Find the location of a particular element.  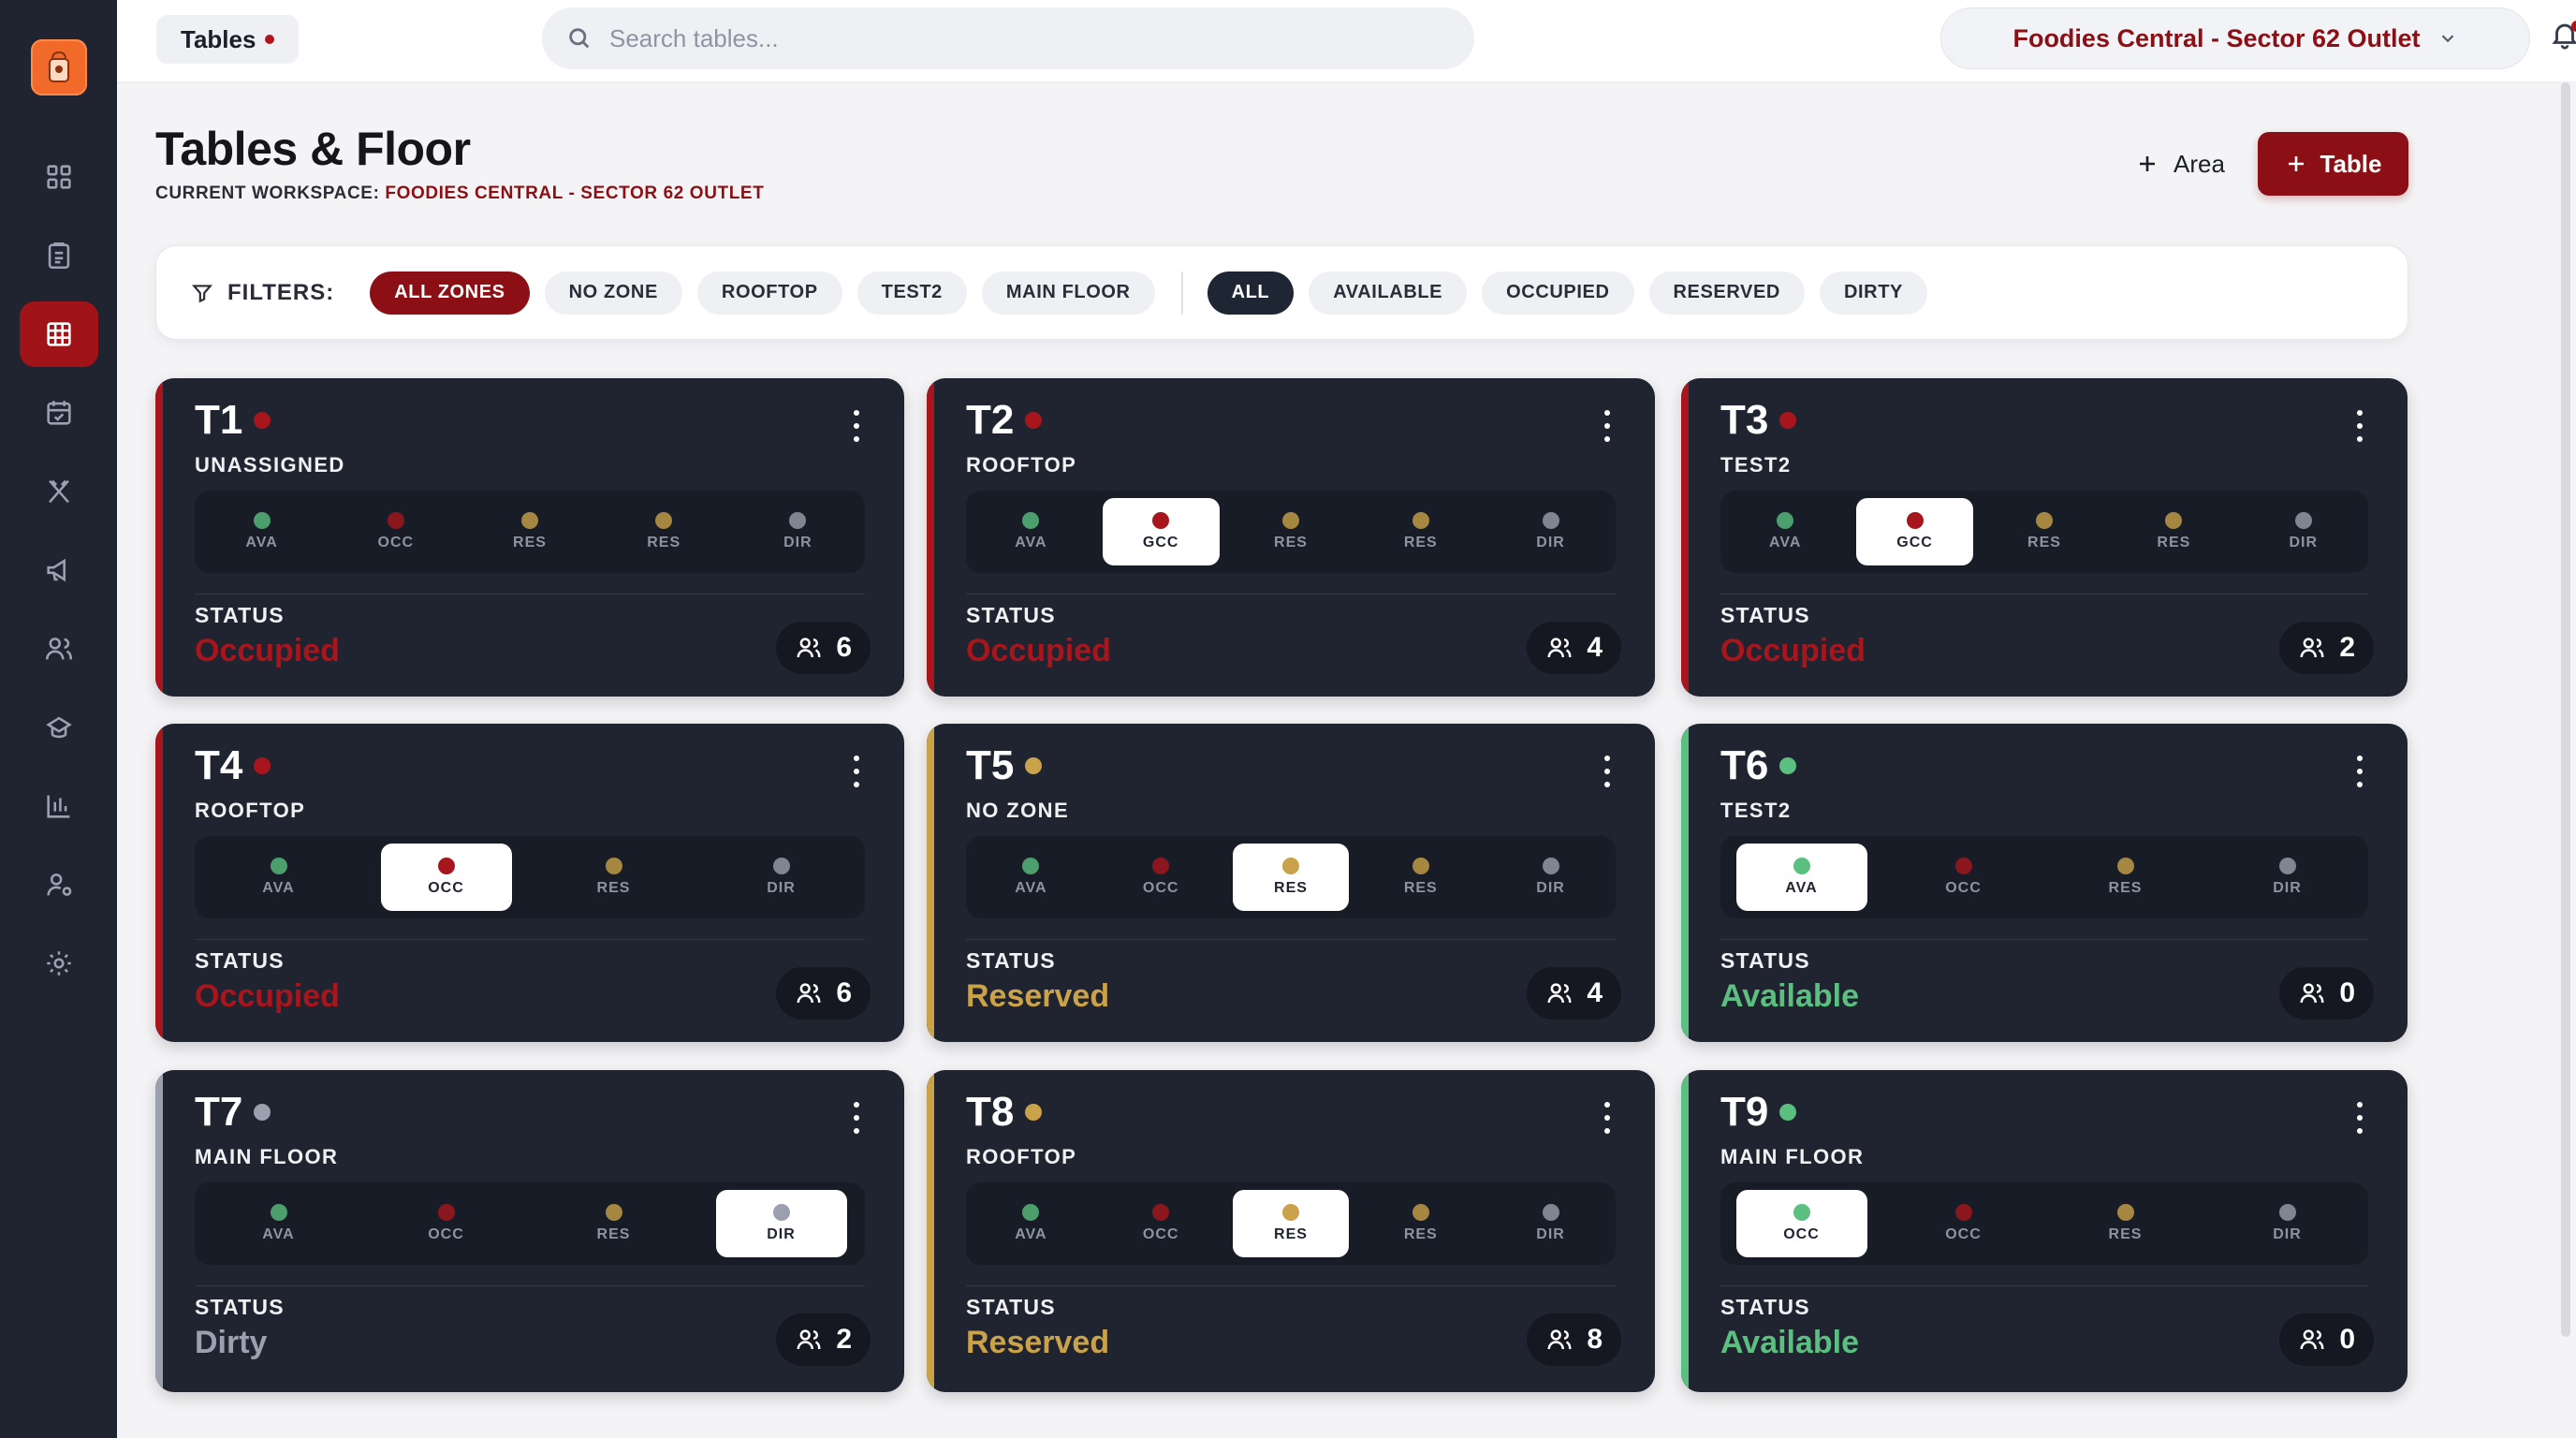

sidebar-item-menu is located at coordinates (59, 491).